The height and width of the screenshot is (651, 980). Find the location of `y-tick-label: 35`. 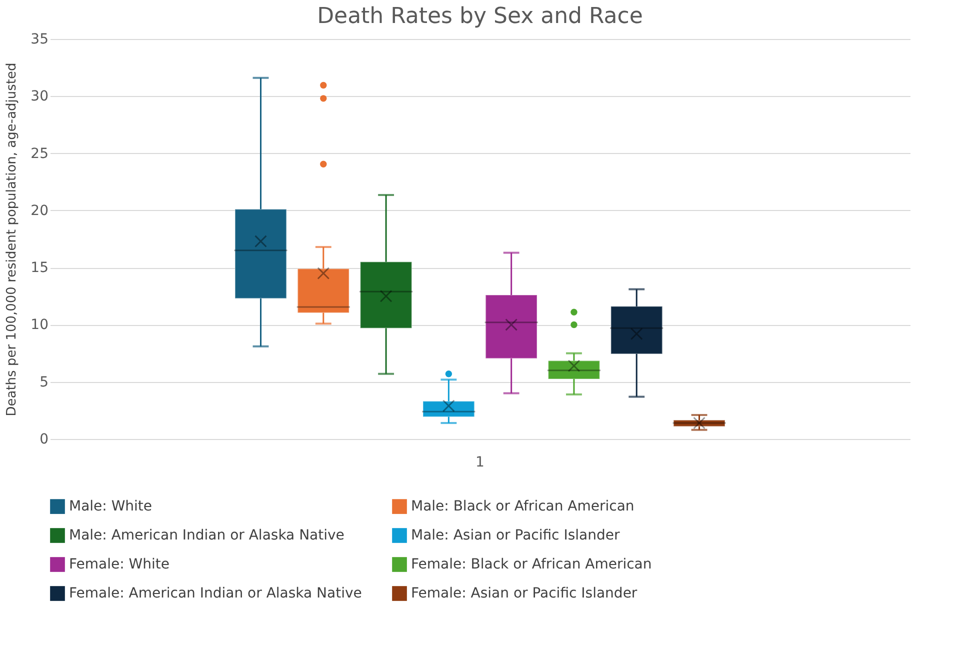

y-tick-label: 35 is located at coordinates (39, 40).